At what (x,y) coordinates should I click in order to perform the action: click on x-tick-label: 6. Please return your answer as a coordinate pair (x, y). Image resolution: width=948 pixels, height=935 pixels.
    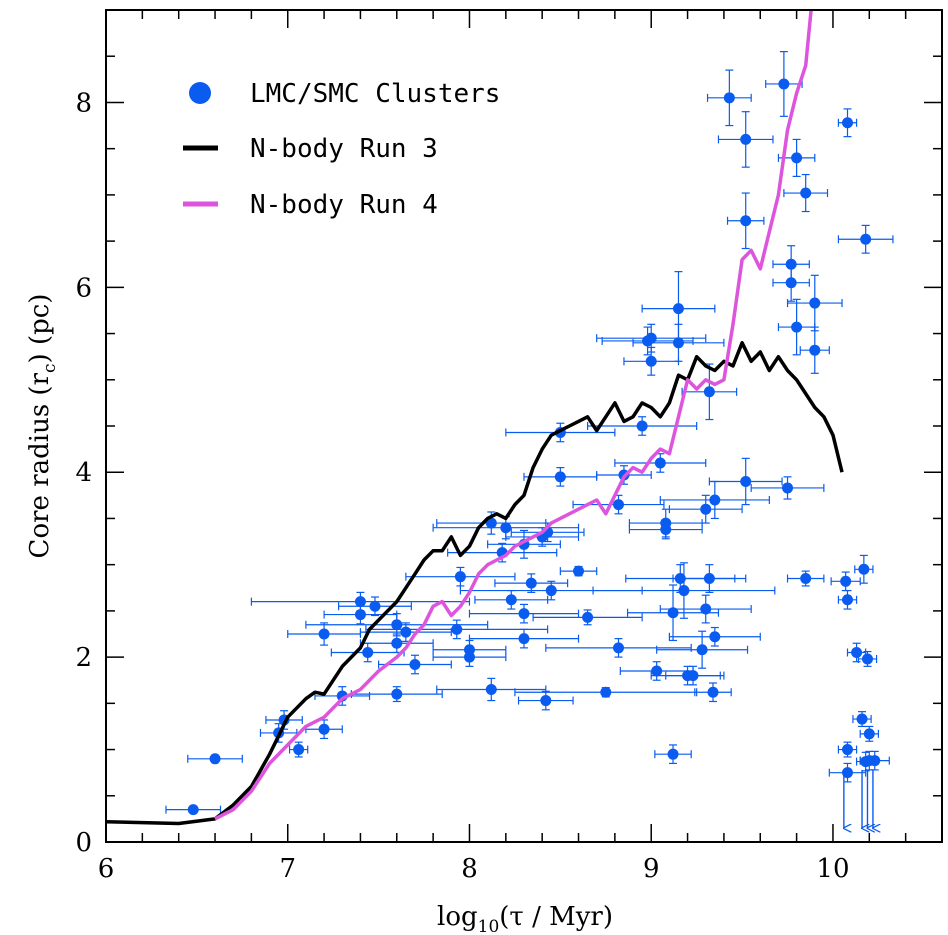
    Looking at the image, I should click on (106, 869).